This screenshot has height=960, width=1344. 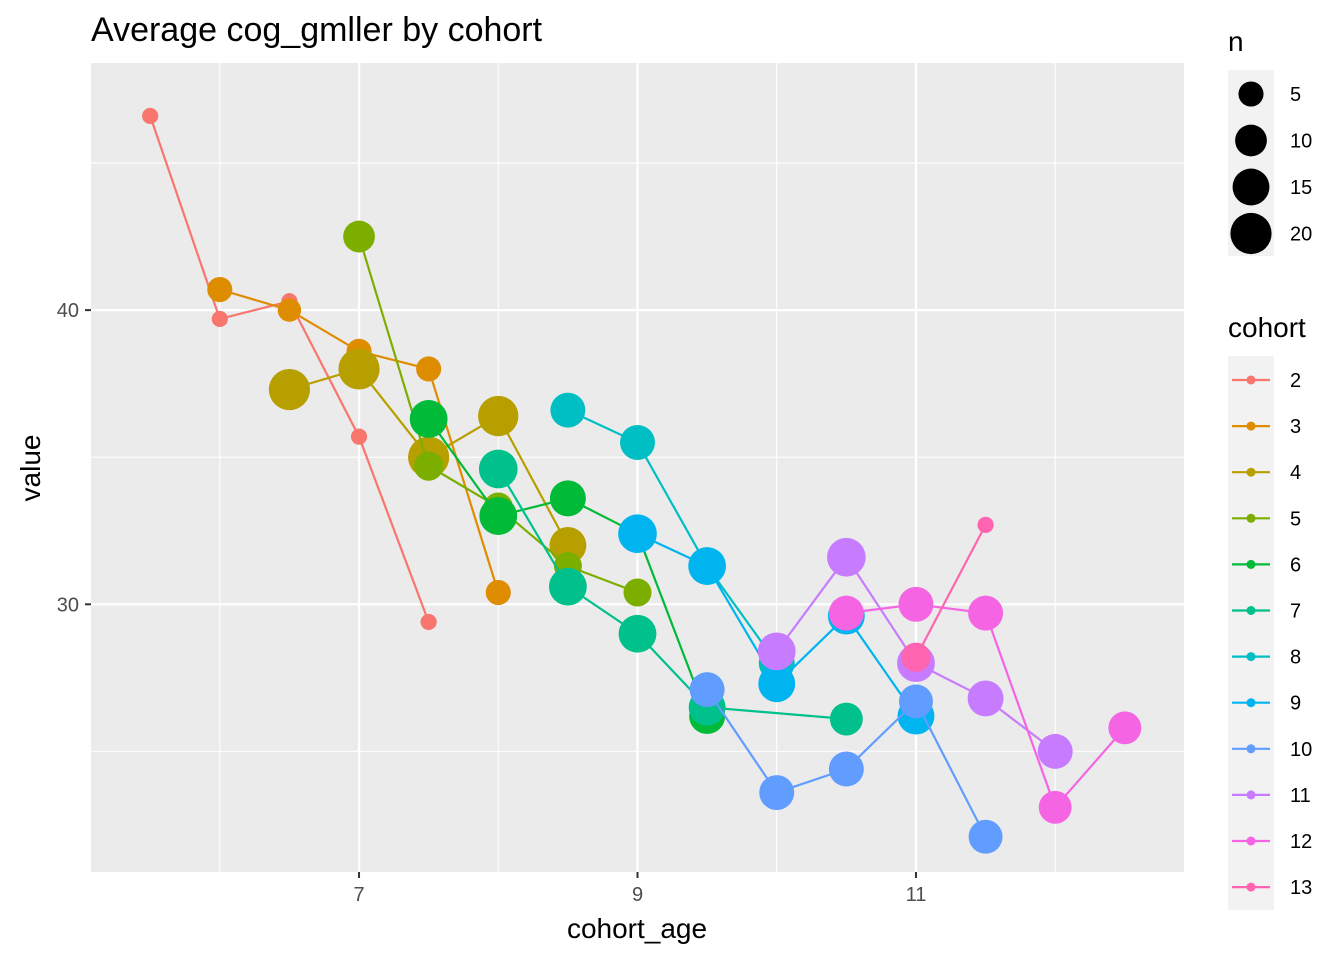 I want to click on x-tick-label: 7, so click(x=358, y=895).